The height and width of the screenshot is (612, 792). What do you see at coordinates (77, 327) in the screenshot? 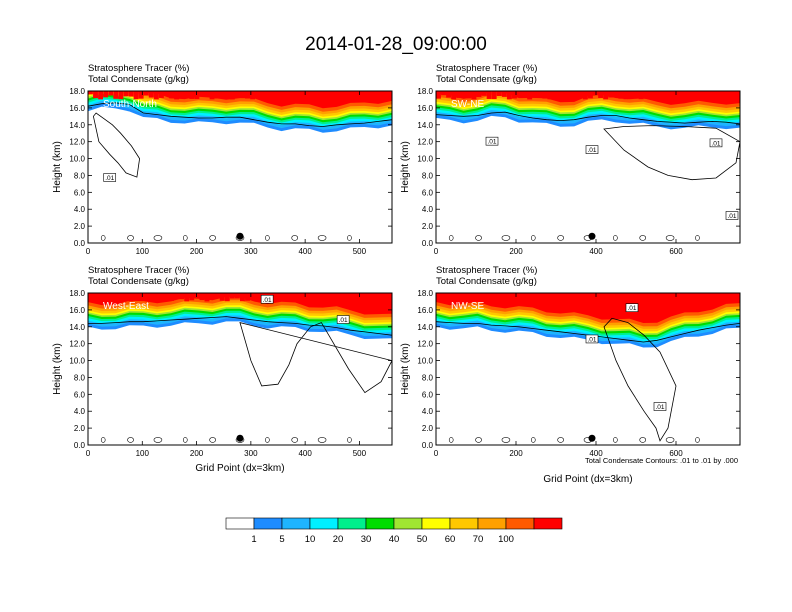
I see `y-tick-label: 14.0` at bounding box center [77, 327].